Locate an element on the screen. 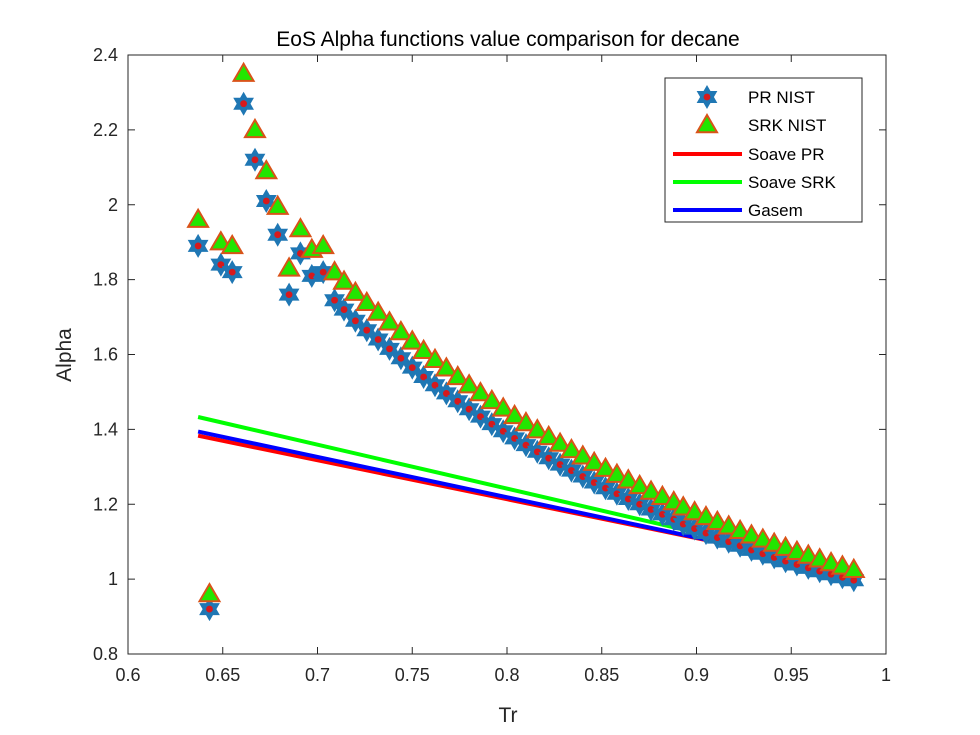  x-axis-label: Tr is located at coordinates (507, 715).